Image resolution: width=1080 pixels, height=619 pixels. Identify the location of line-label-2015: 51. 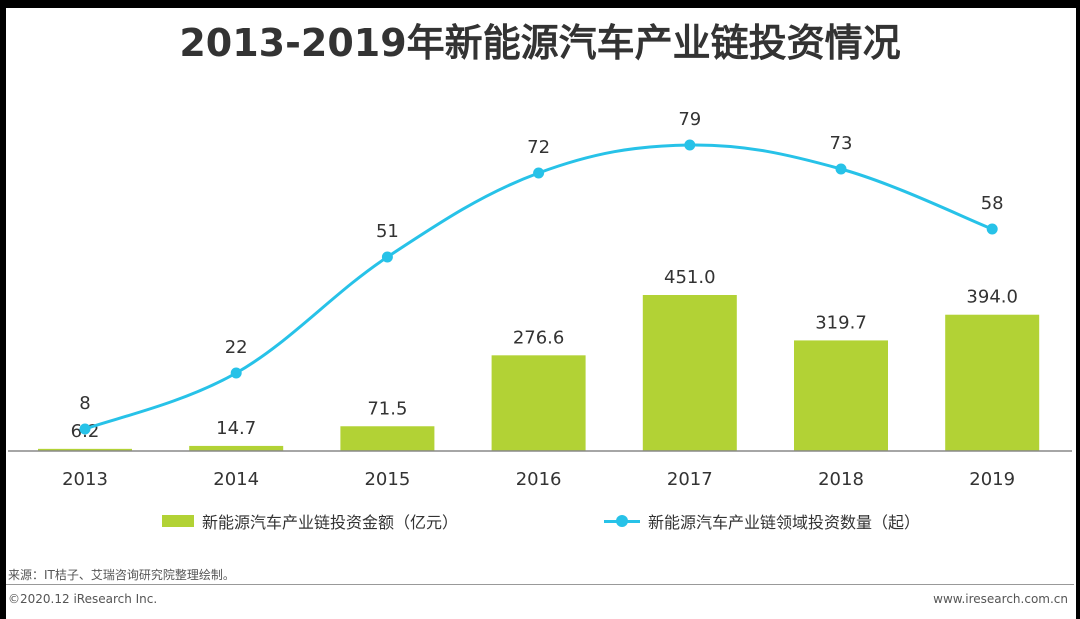
(387, 231).